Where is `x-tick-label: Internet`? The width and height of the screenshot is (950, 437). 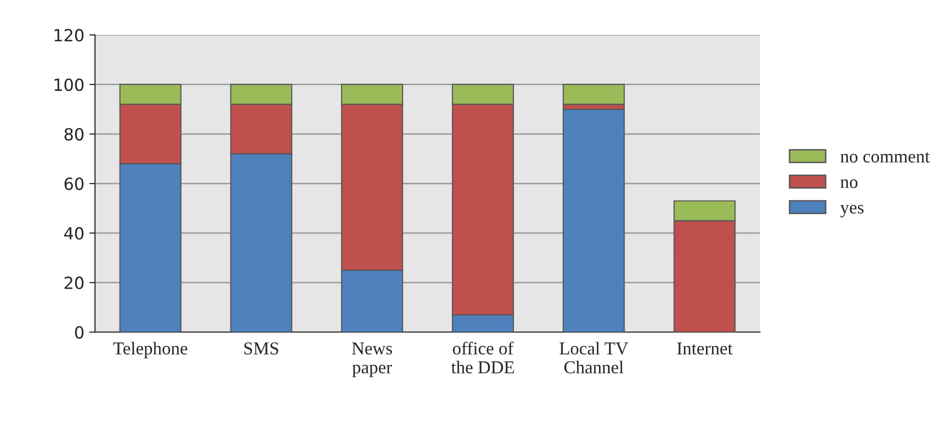 x-tick-label: Internet is located at coordinates (705, 348).